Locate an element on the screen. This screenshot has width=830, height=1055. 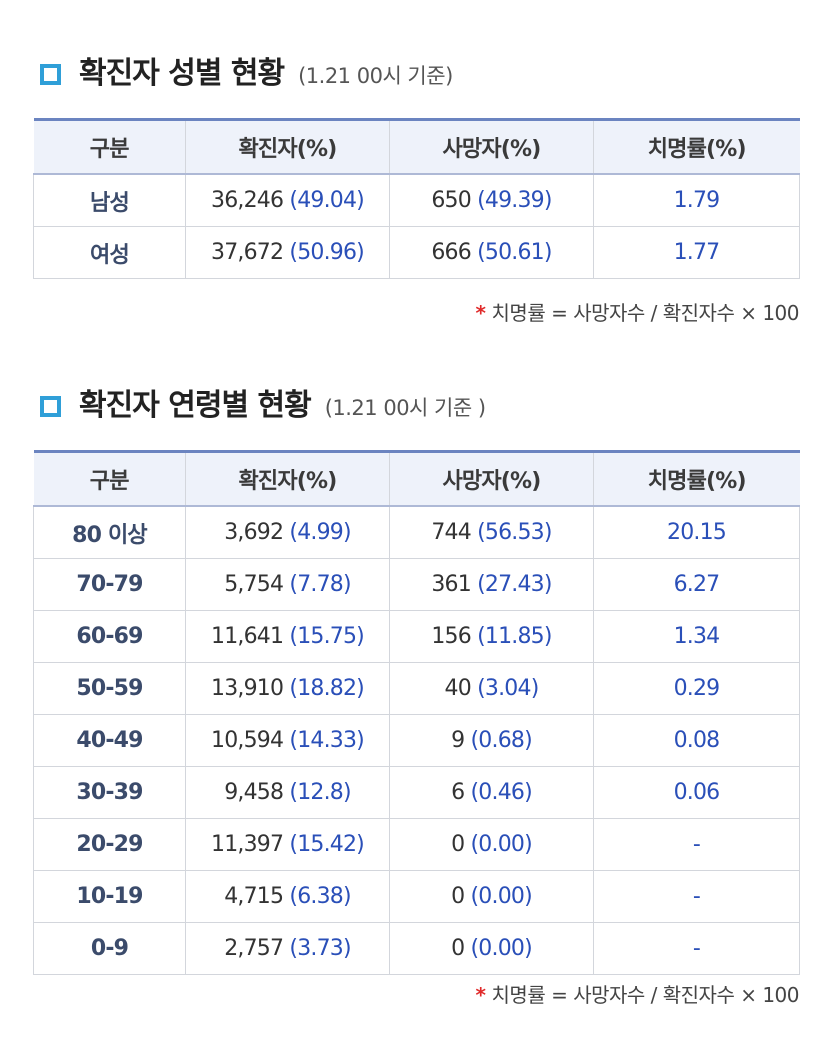
cases-percent: (50.96) is located at coordinates (326, 252).